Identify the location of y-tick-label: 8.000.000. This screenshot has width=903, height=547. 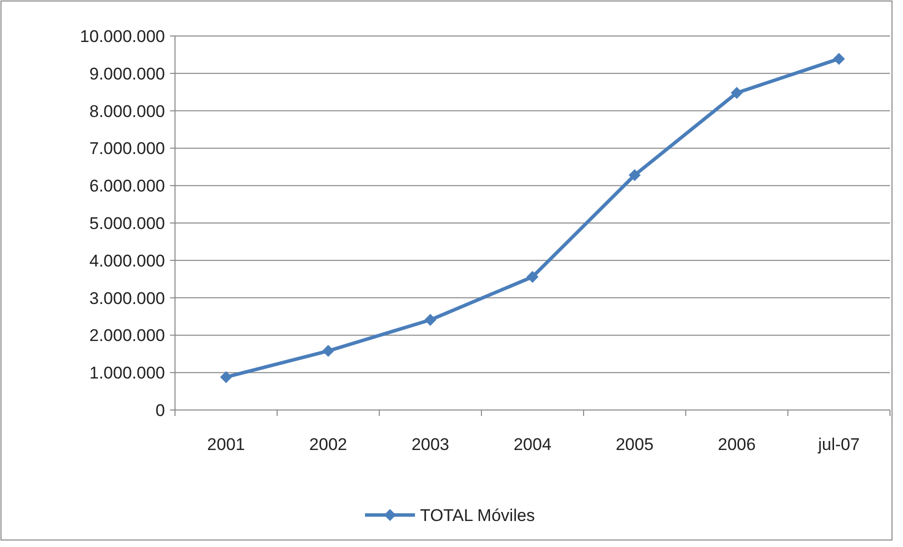
(127, 111).